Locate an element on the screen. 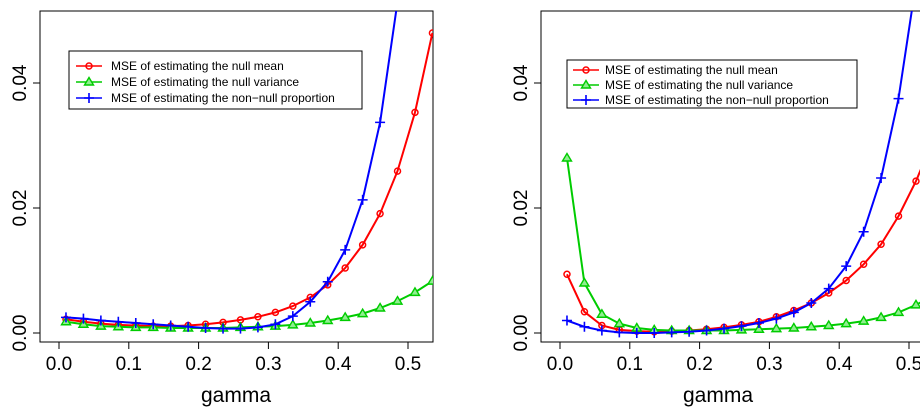  legend-marker-triangle is located at coordinates (586, 84).